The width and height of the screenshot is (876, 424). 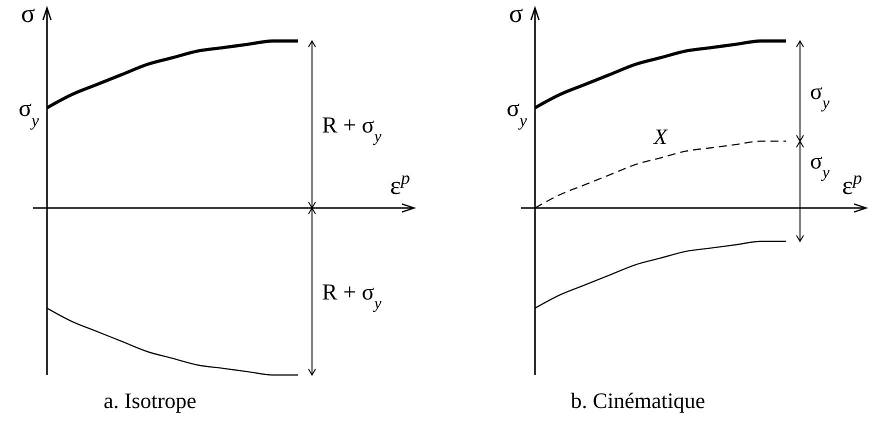 What do you see at coordinates (638, 400) in the screenshot?
I see `text: b. Cinématique` at bounding box center [638, 400].